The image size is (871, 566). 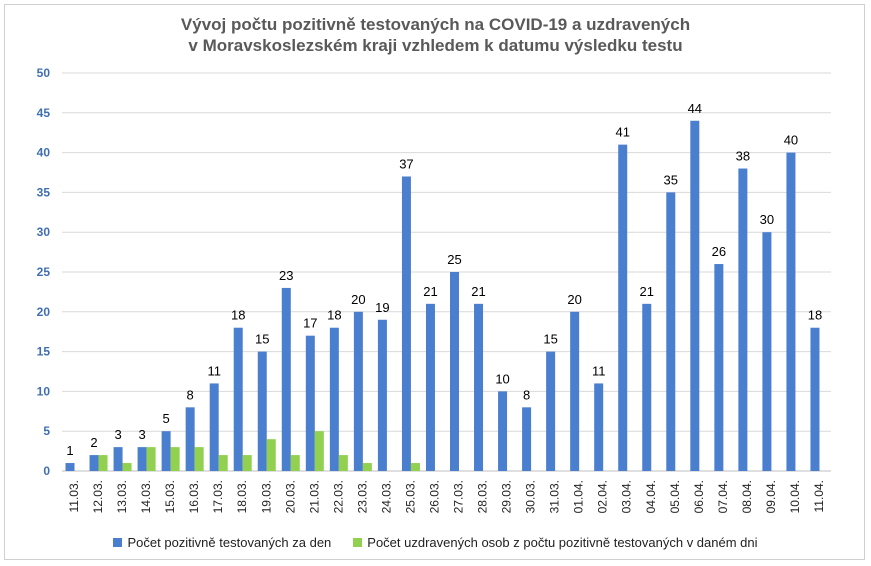 I want to click on x-tick-label: 09.04., so click(x=771, y=496).